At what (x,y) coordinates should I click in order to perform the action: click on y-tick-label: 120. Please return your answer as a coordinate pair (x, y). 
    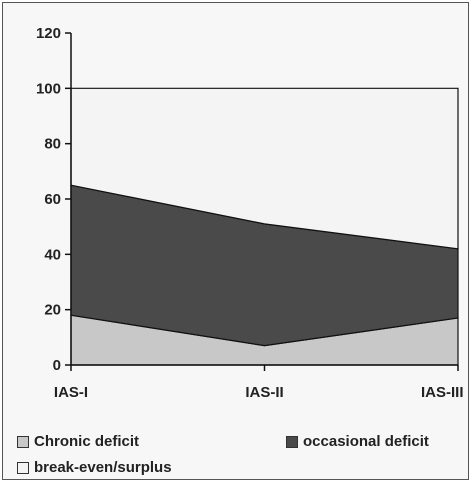
    Looking at the image, I should click on (48, 33).